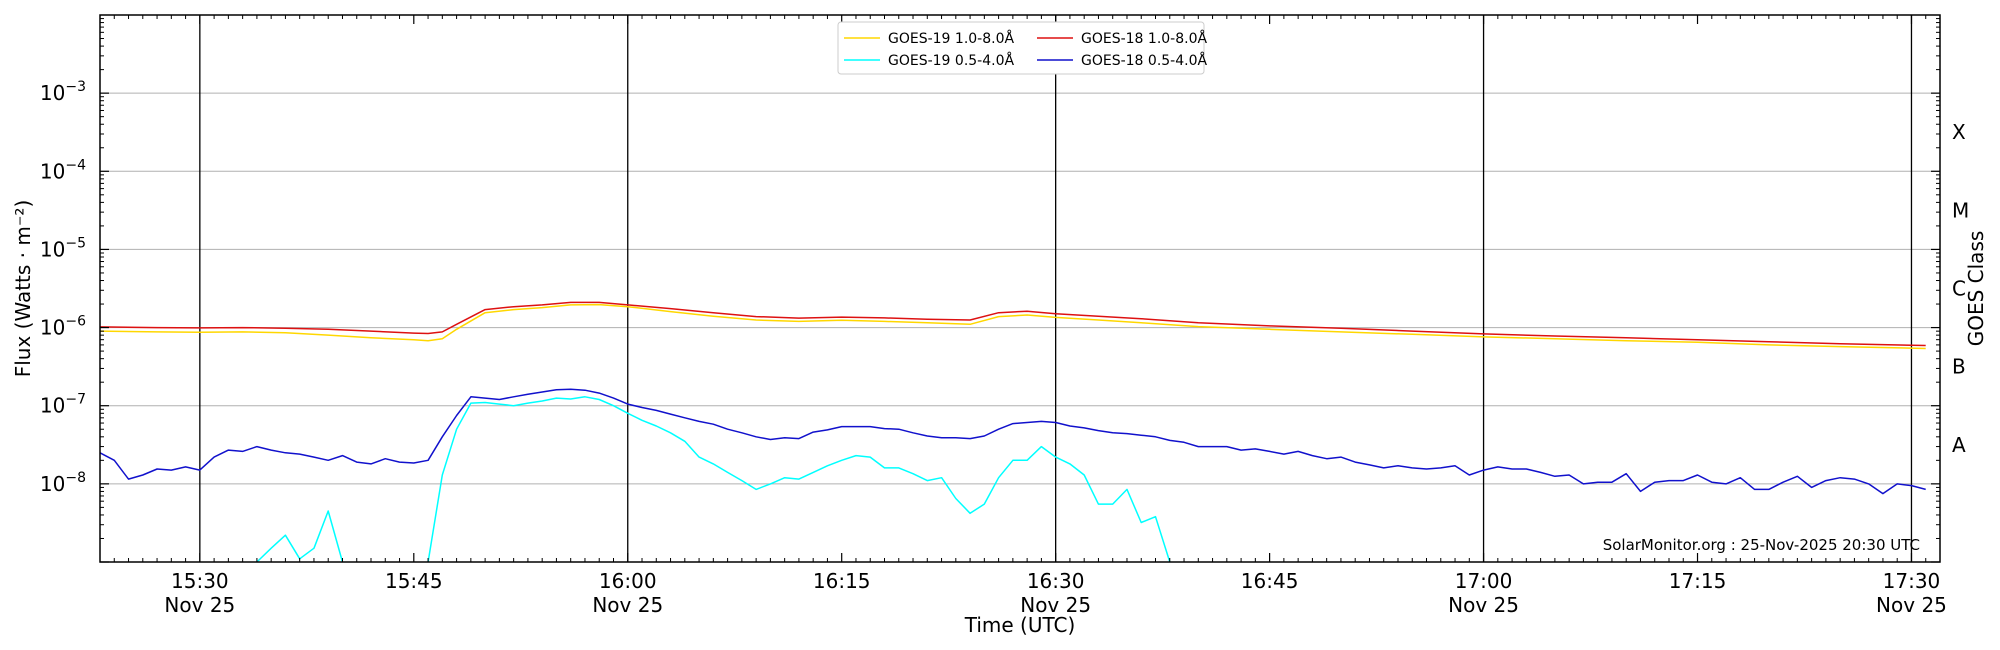 The image size is (2000, 650). What do you see at coordinates (1959, 445) in the screenshot?
I see `goes-class-A: A` at bounding box center [1959, 445].